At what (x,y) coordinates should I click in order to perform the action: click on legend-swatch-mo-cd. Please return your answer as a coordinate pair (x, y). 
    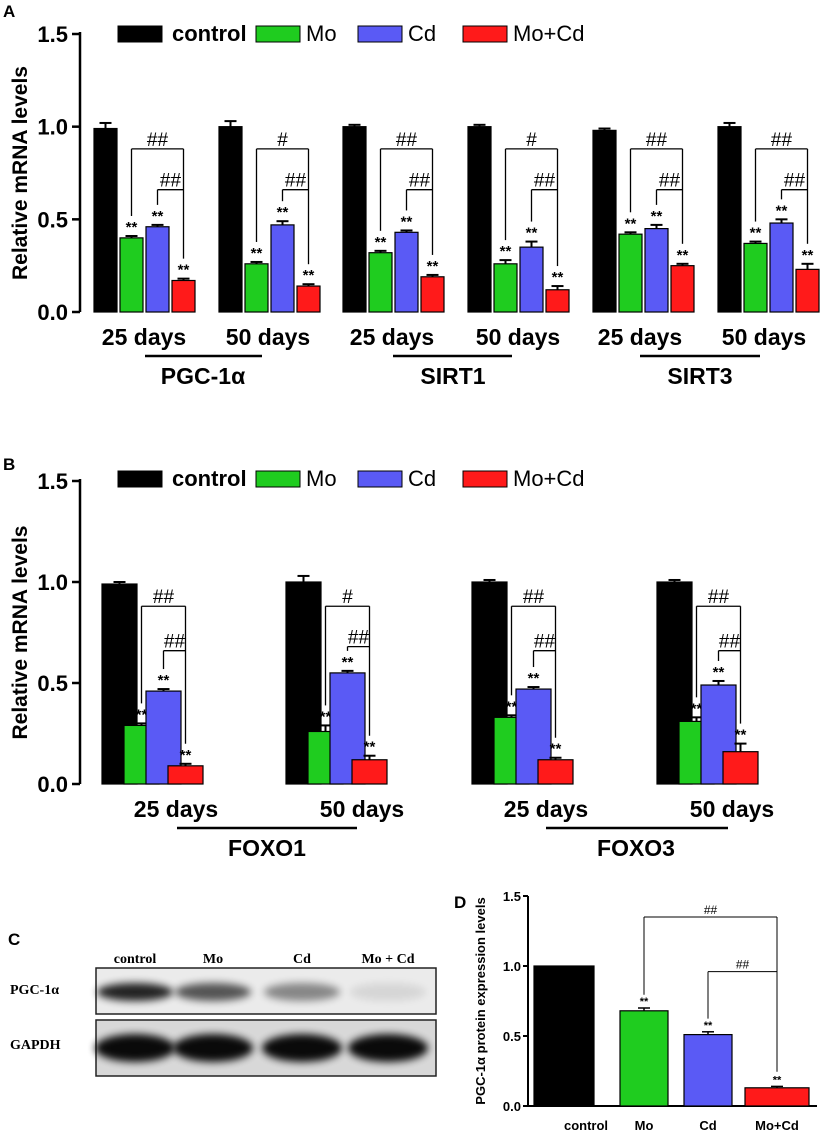
    Looking at the image, I should click on (485, 34).